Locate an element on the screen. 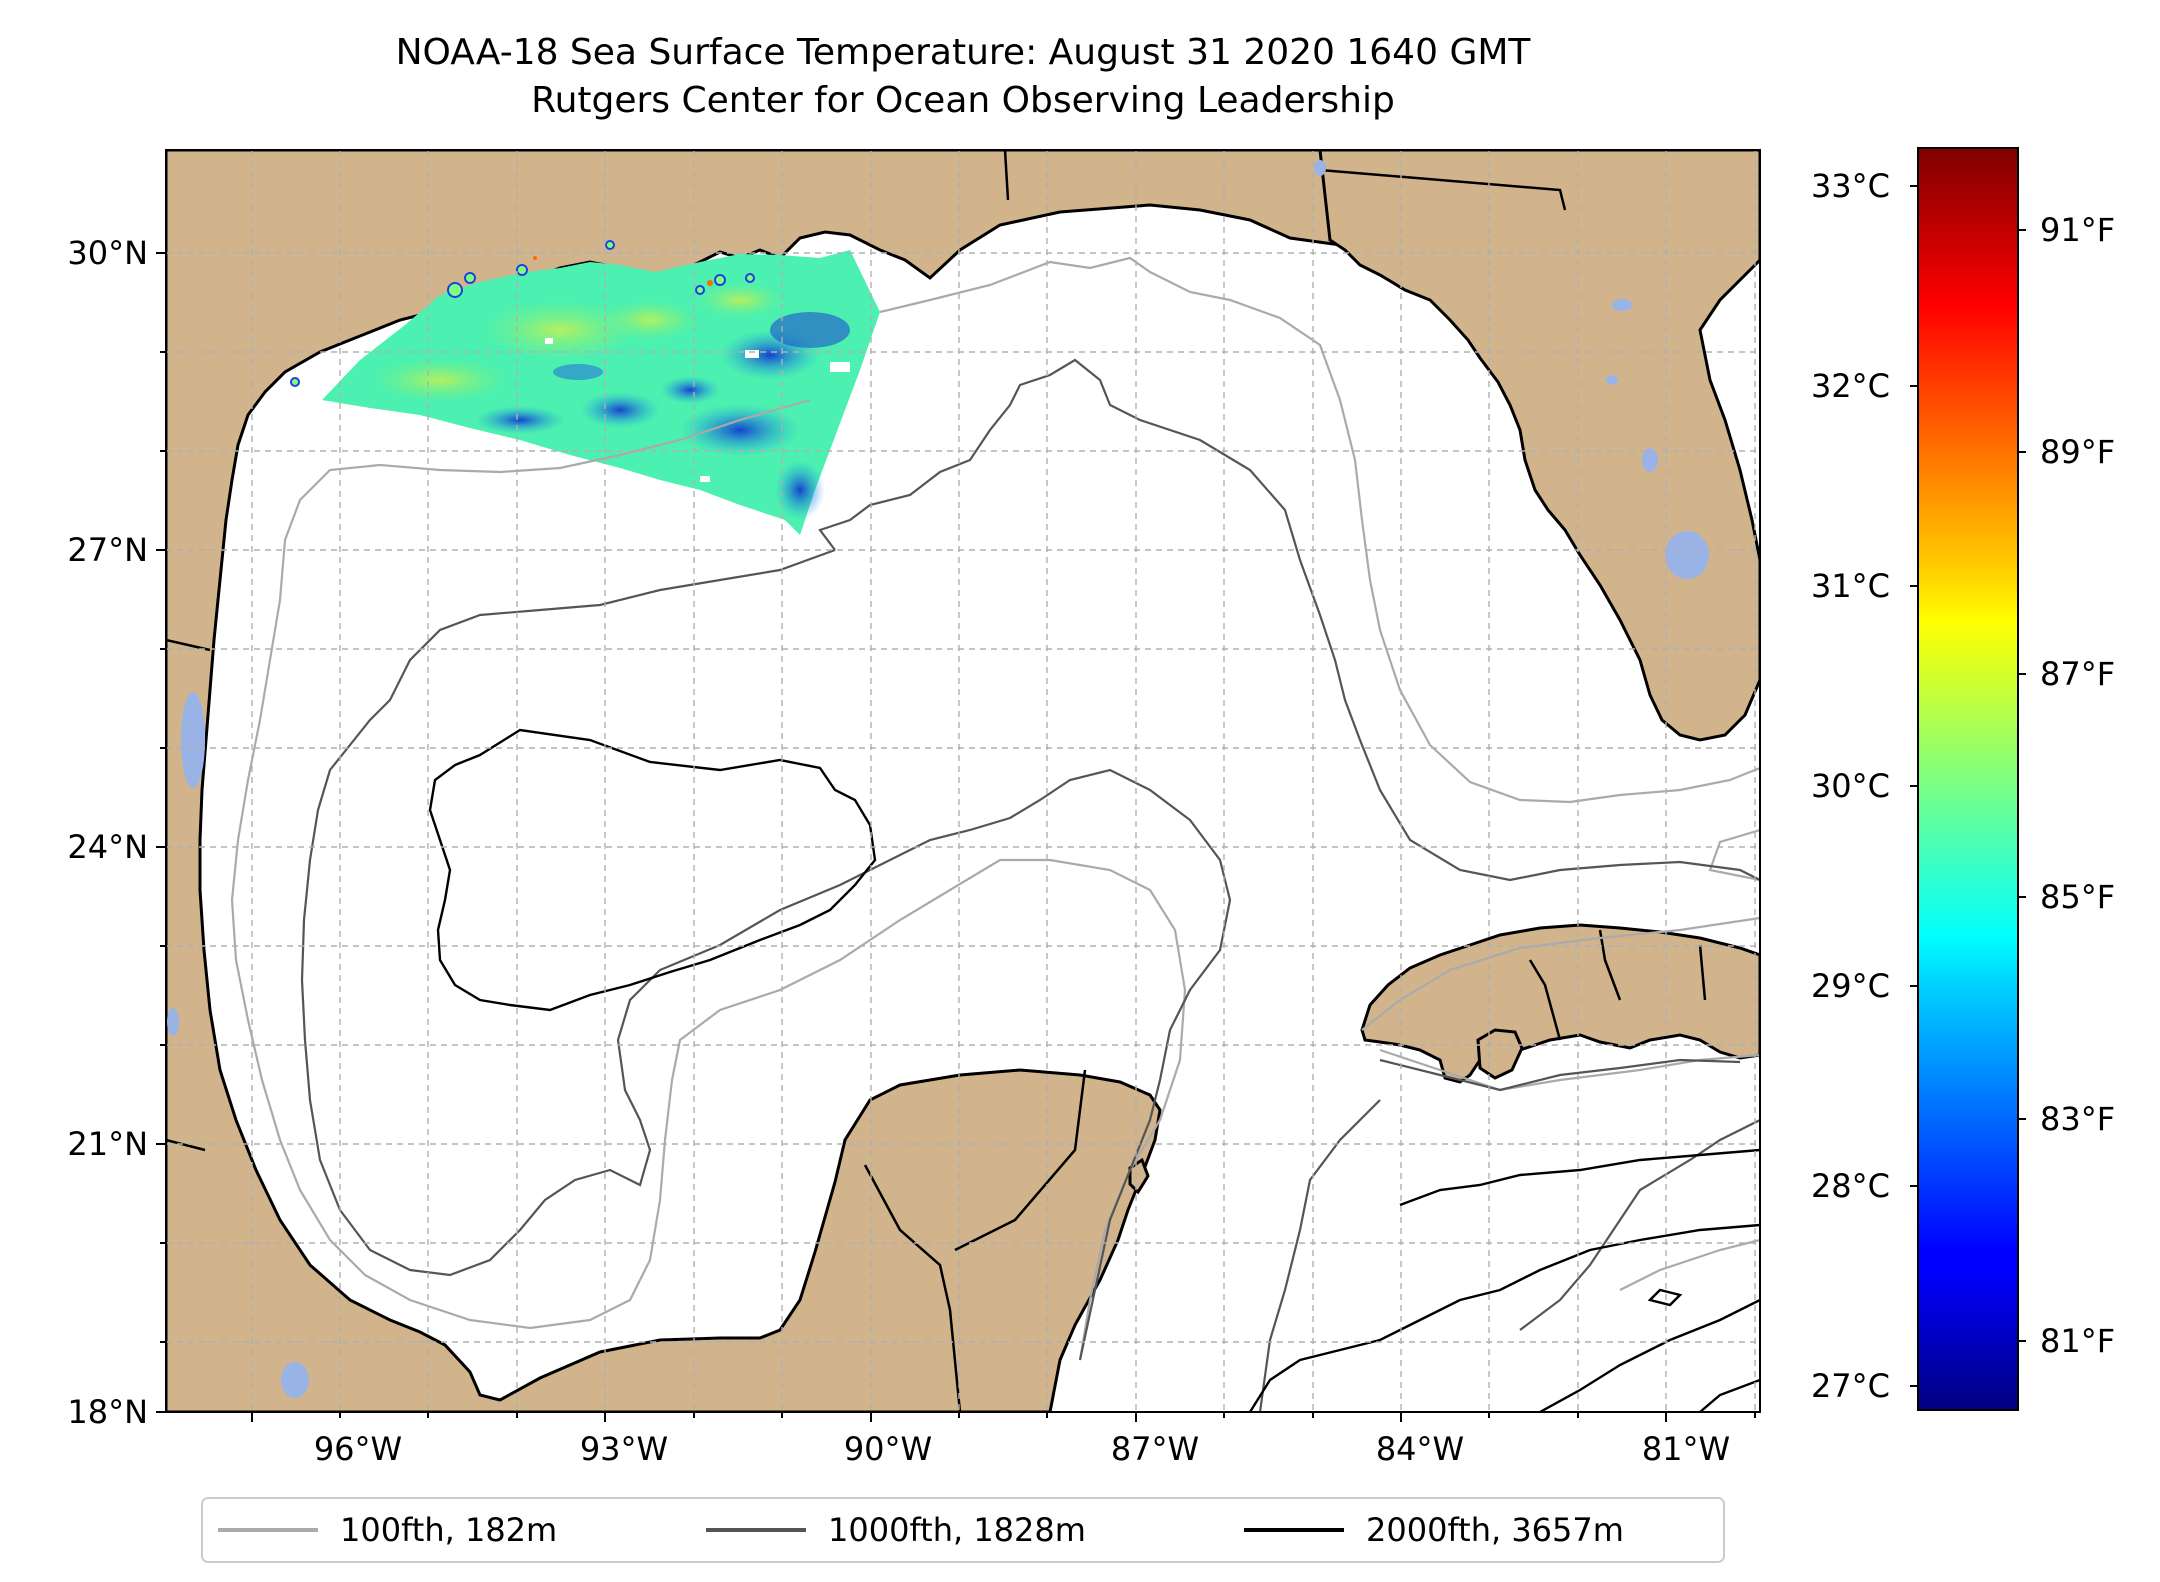 Image resolution: width=2160 pixels, height=1582 pixels. cbar-f-87: 87°F is located at coordinates (2077, 674).